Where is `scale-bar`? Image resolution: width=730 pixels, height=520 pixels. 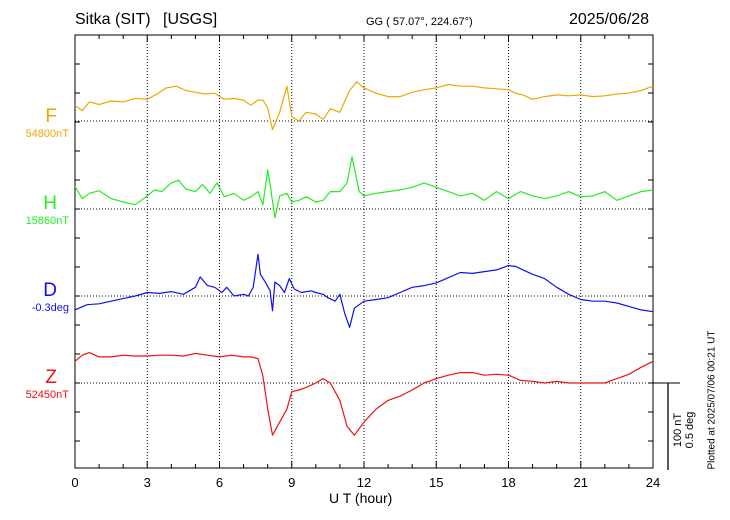 scale-bar is located at coordinates (666, 426).